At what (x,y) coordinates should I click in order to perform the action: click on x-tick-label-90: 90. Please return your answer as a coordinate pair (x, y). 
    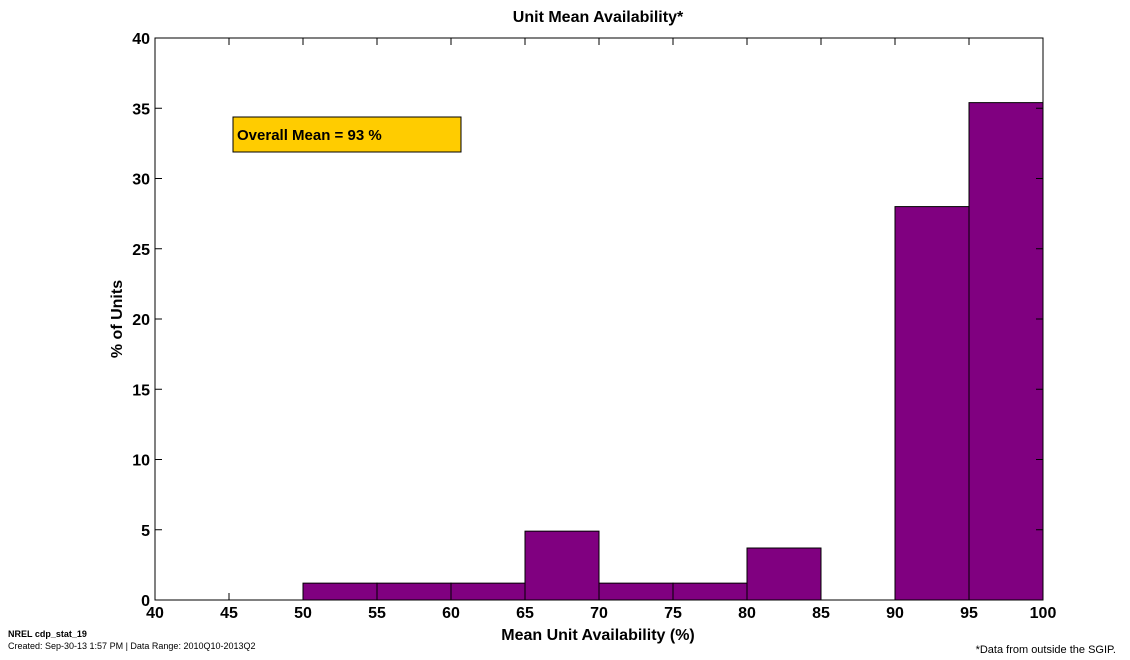
    Looking at the image, I should click on (895, 613).